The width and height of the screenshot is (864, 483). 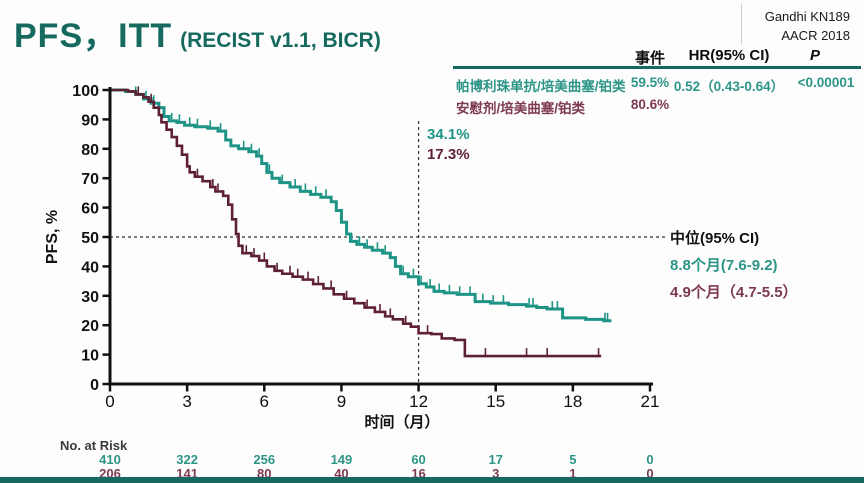 What do you see at coordinates (814, 55) in the screenshot?
I see `summary-header-p: P` at bounding box center [814, 55].